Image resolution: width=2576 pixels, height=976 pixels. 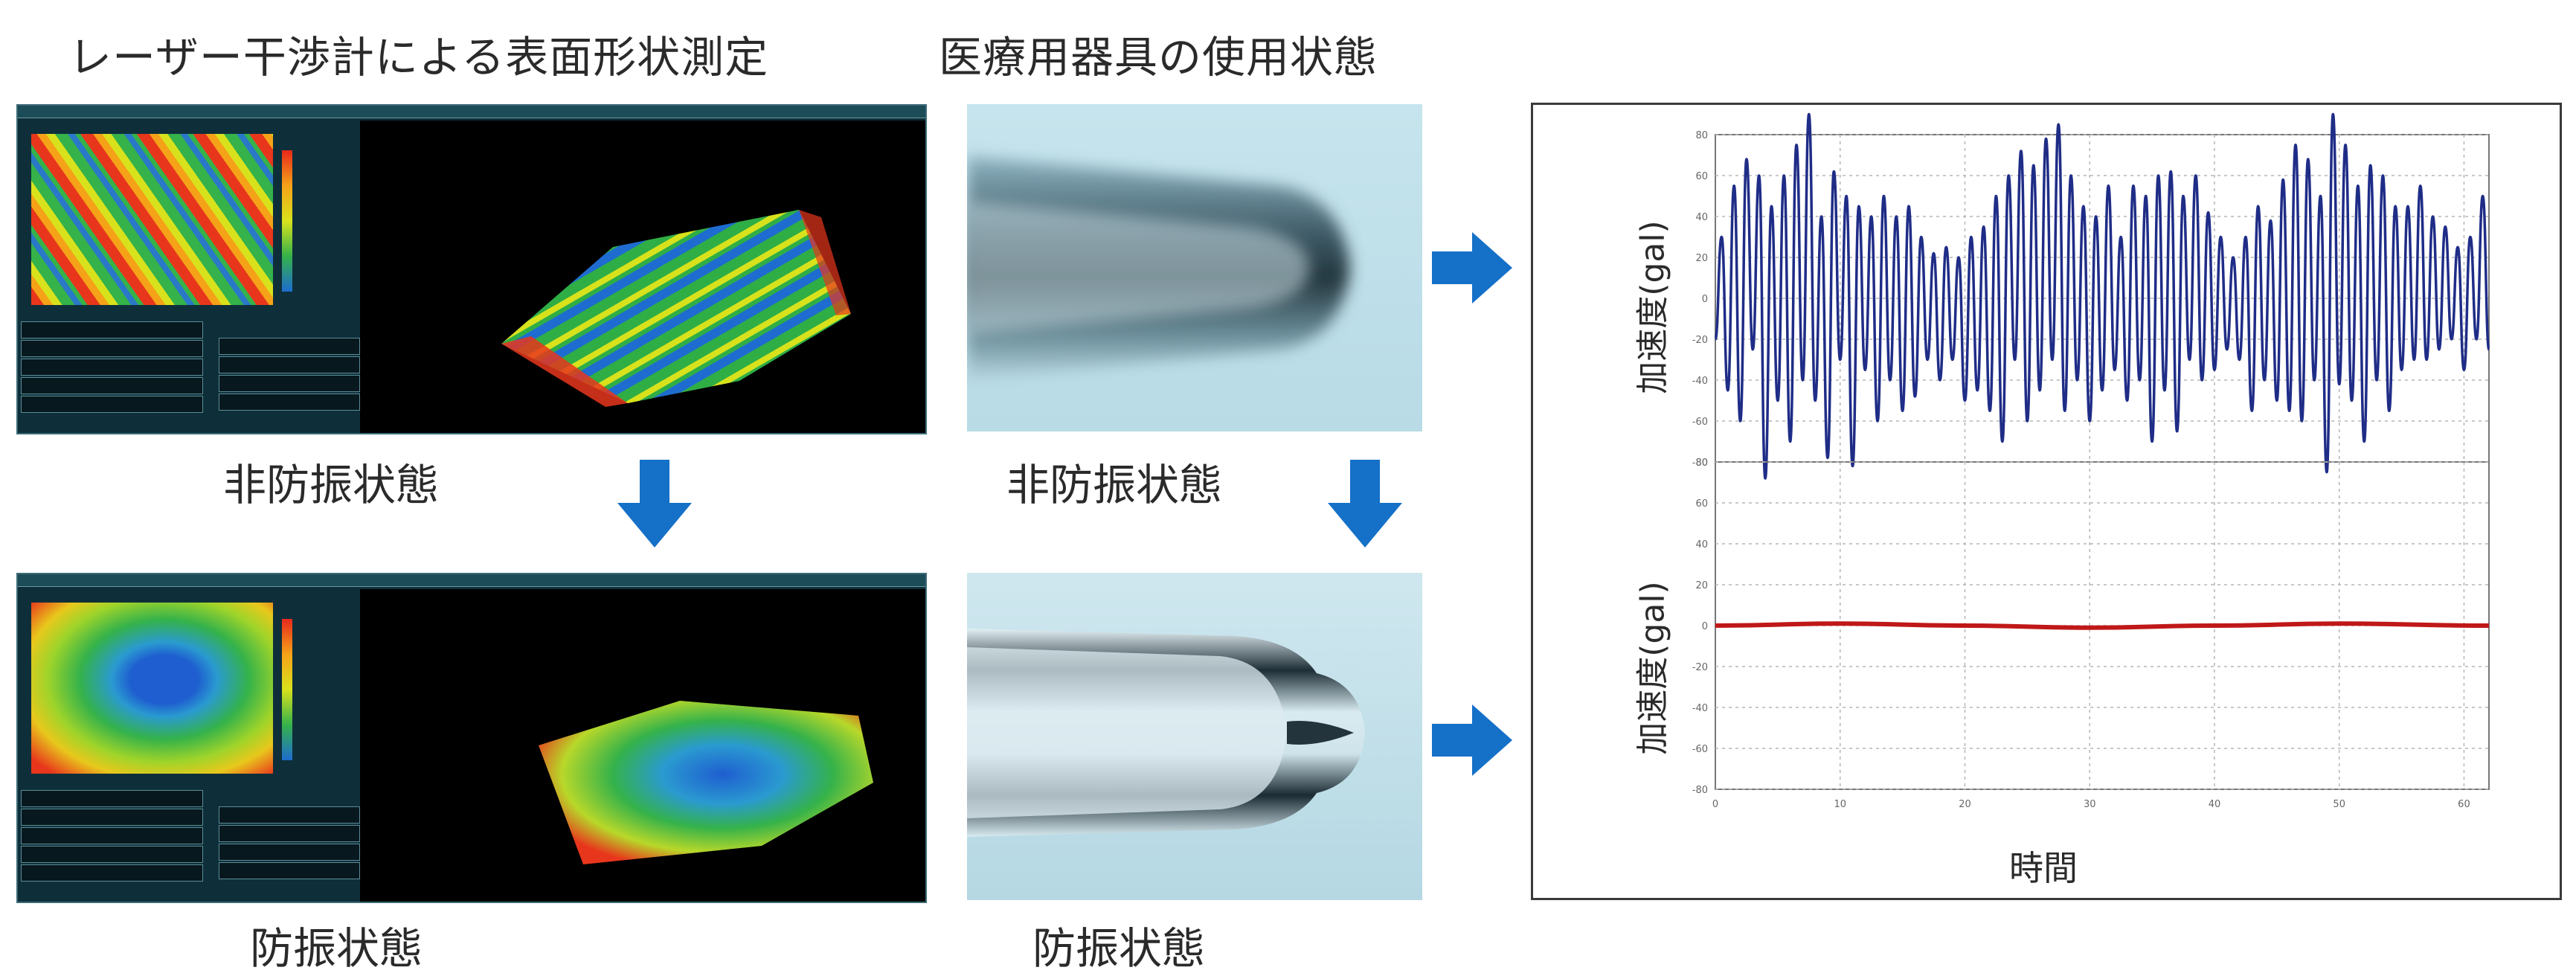 I want to click on interferometer-screen-unisolated, so click(x=471, y=269).